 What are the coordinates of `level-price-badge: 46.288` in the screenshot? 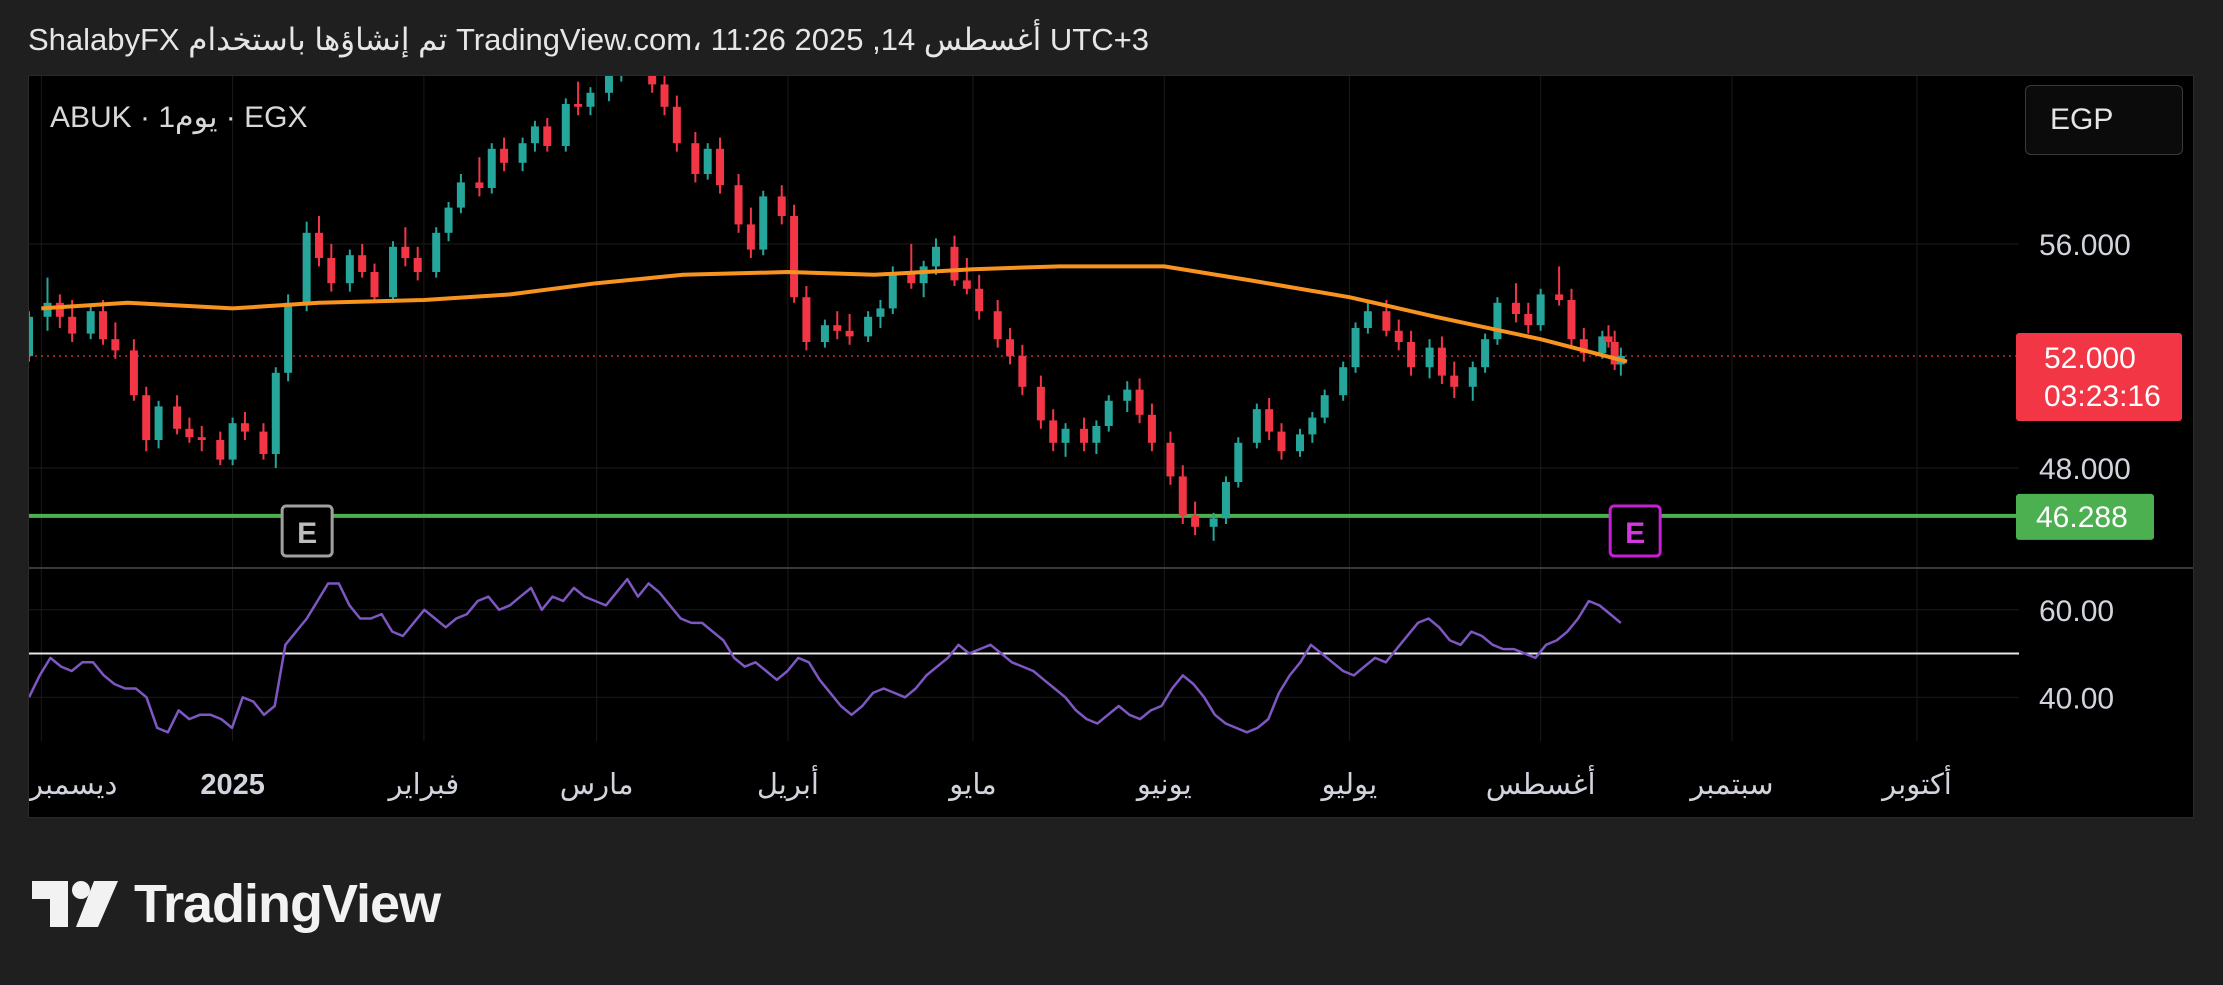 It's located at (2085, 516).